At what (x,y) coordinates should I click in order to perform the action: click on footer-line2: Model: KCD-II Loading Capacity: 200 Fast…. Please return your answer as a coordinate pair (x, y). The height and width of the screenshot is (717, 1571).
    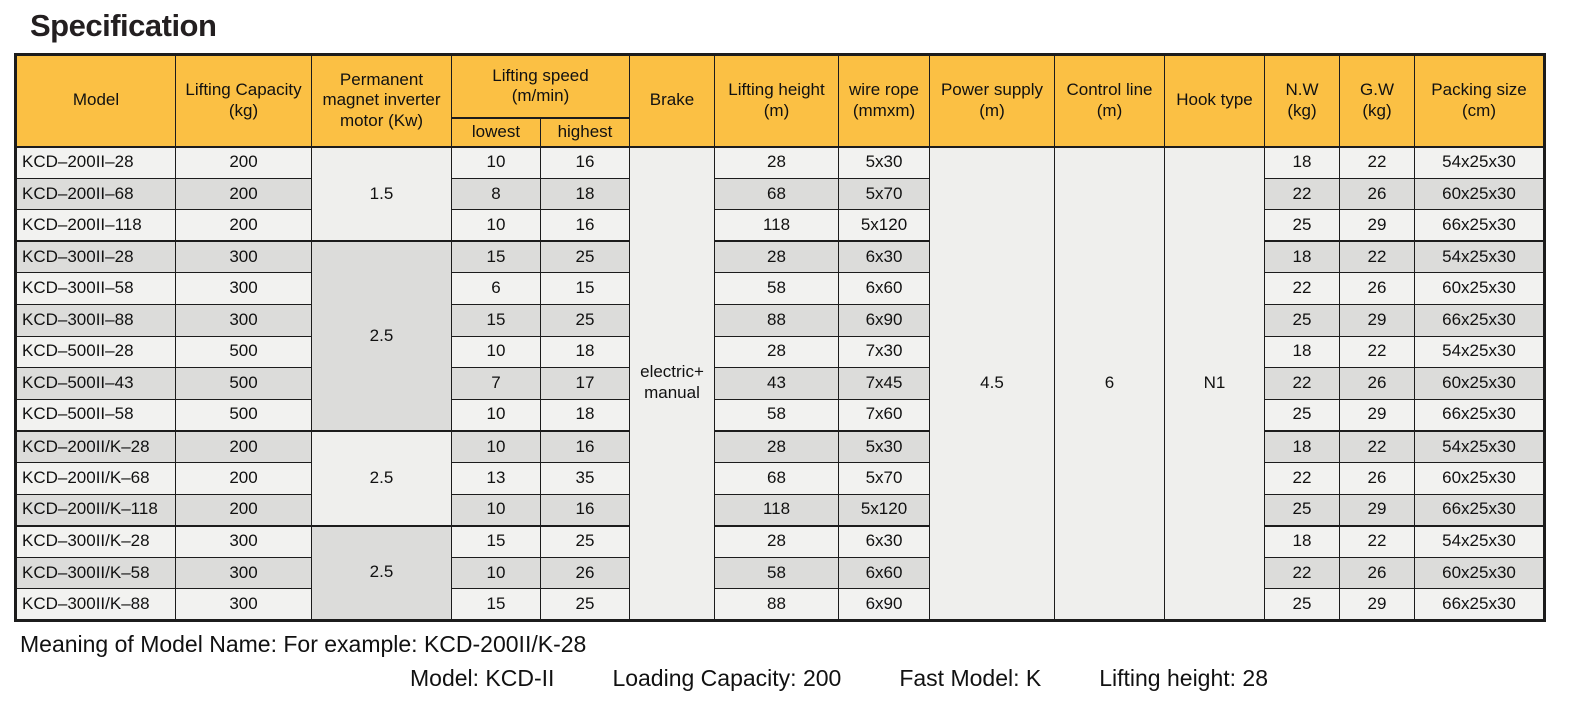
    Looking at the image, I should click on (990, 678).